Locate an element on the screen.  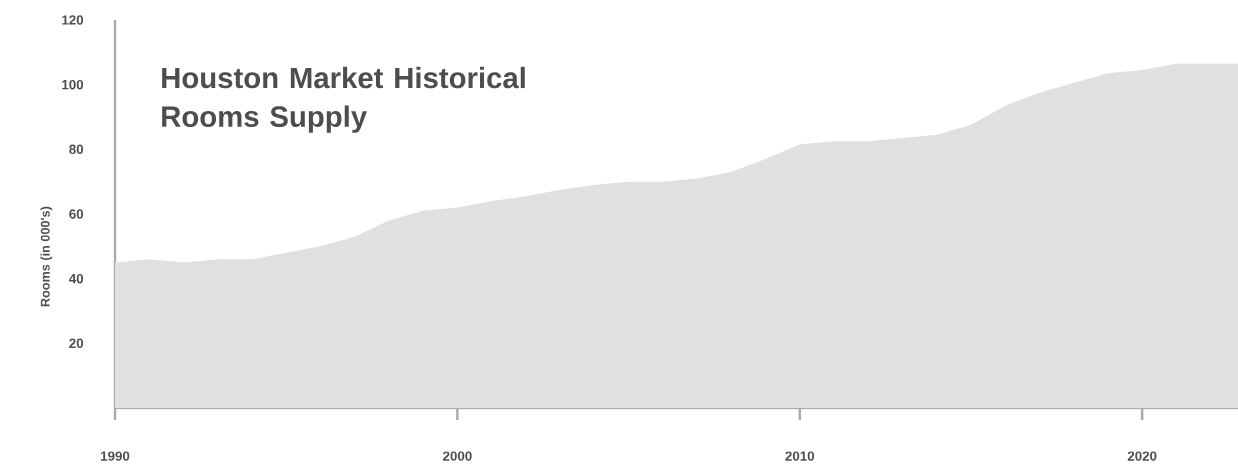
y-tick-label: 60 is located at coordinates (76, 214).